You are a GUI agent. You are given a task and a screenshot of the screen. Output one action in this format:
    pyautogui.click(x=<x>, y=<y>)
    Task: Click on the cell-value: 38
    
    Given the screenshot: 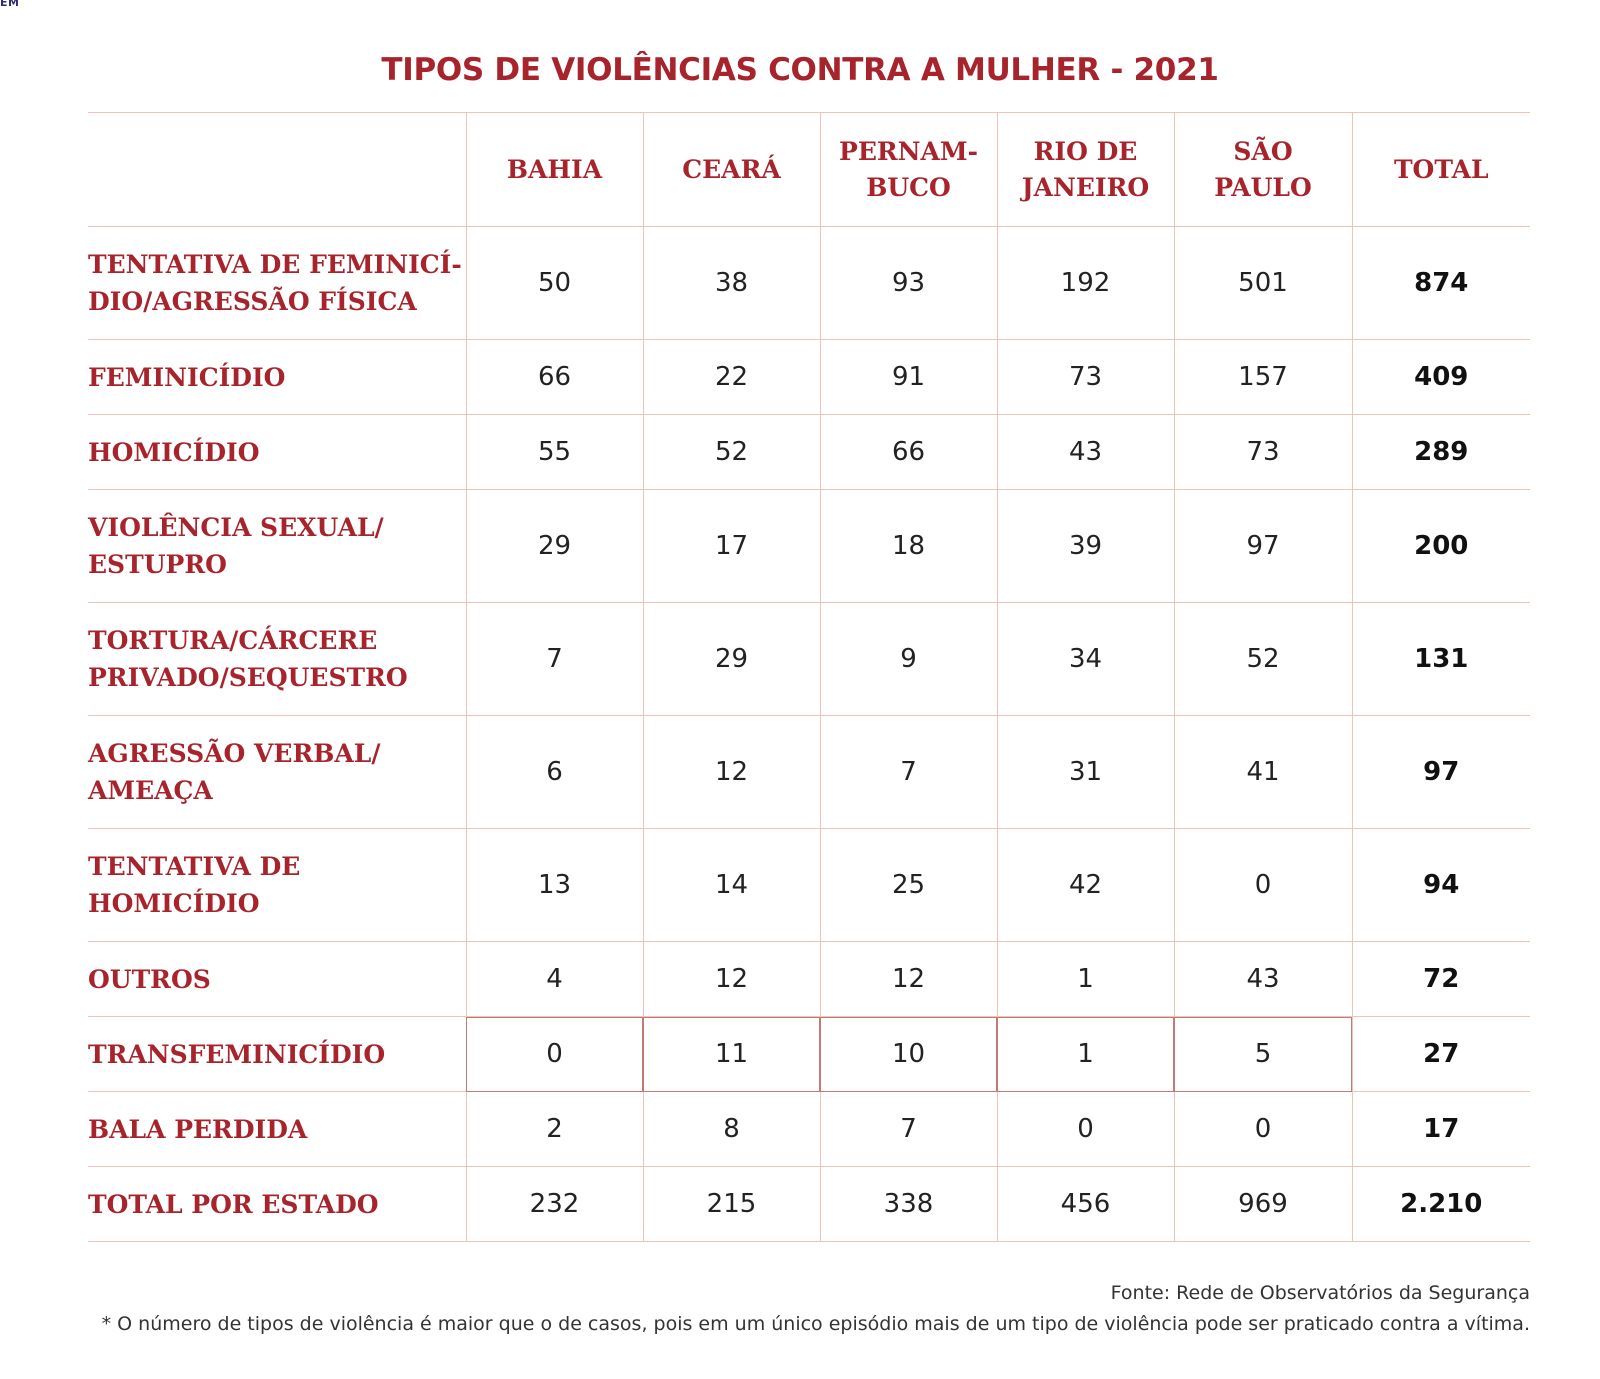 What is the action you would take?
    pyautogui.click(x=731, y=283)
    